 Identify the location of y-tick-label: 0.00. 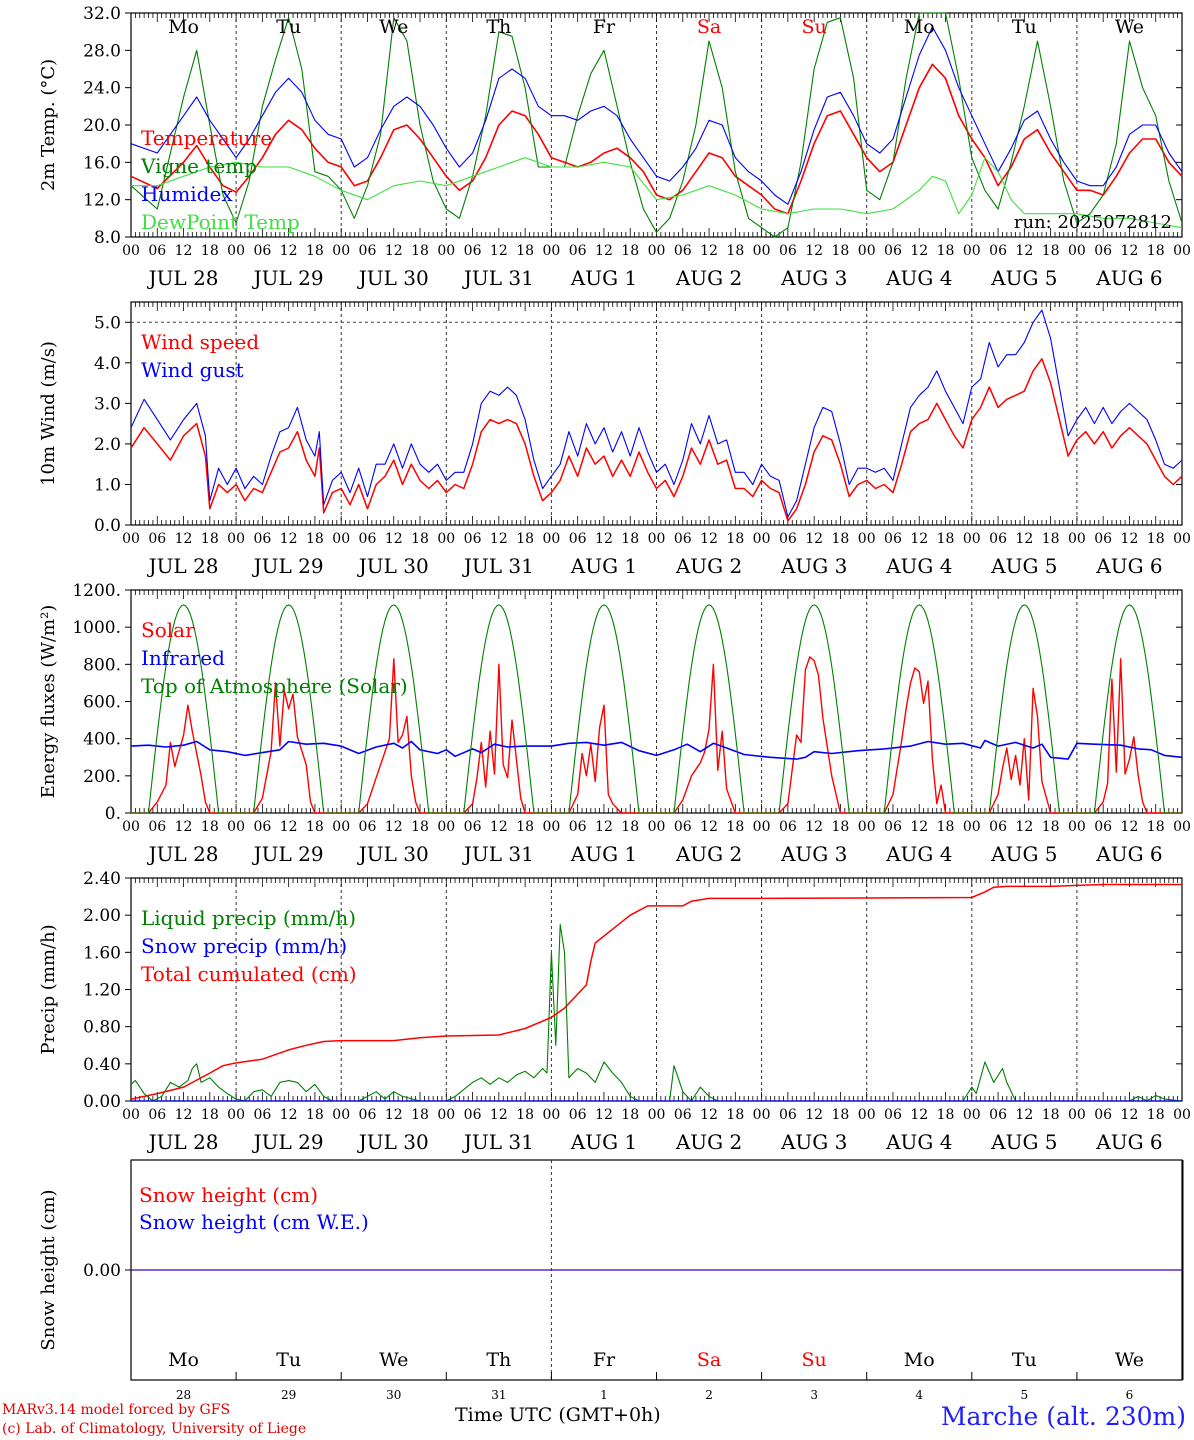
(102, 1271).